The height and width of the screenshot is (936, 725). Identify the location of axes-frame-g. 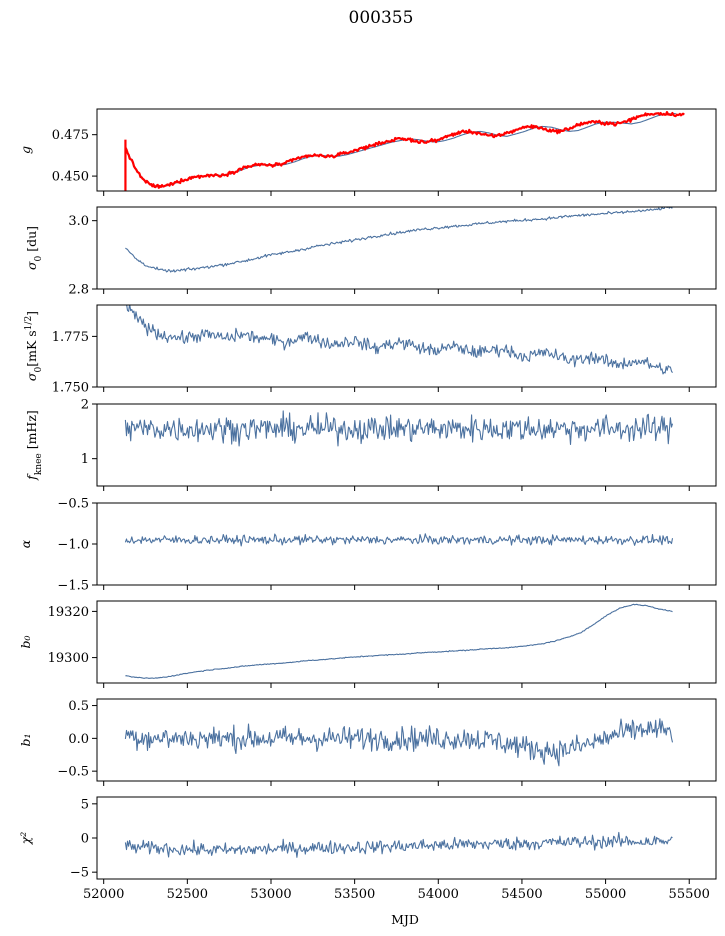
(406, 150).